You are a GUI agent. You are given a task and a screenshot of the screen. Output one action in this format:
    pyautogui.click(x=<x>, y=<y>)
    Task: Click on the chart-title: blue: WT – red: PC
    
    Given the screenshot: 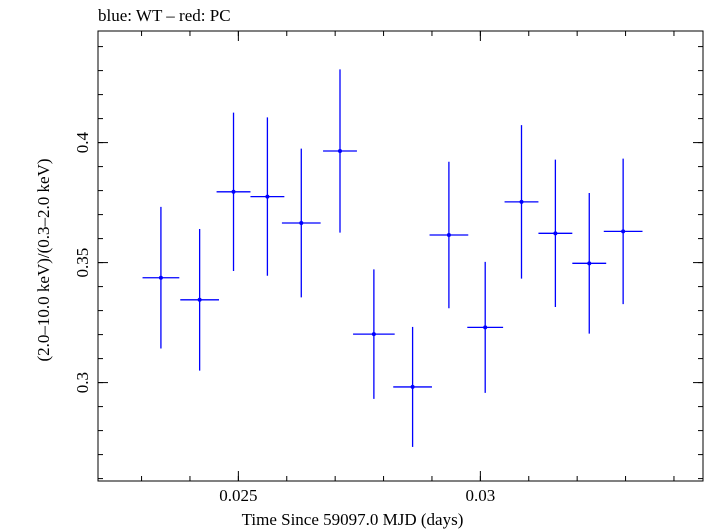 What is the action you would take?
    pyautogui.click(x=164, y=15)
    